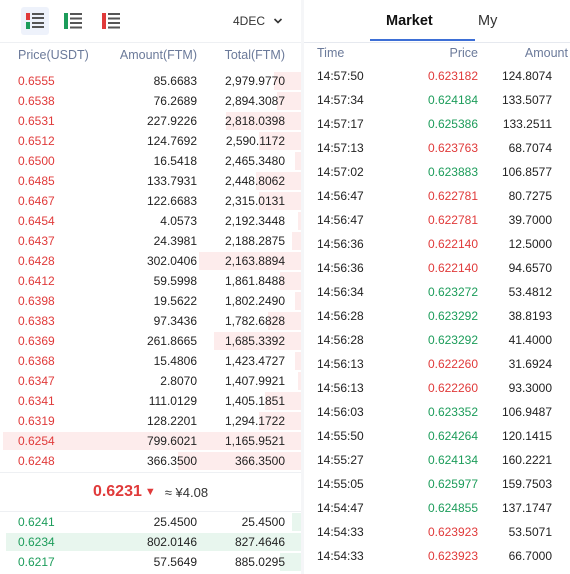  I want to click on ask-order-row: 0.6538 76.2689 2,894.3087, so click(150, 101).